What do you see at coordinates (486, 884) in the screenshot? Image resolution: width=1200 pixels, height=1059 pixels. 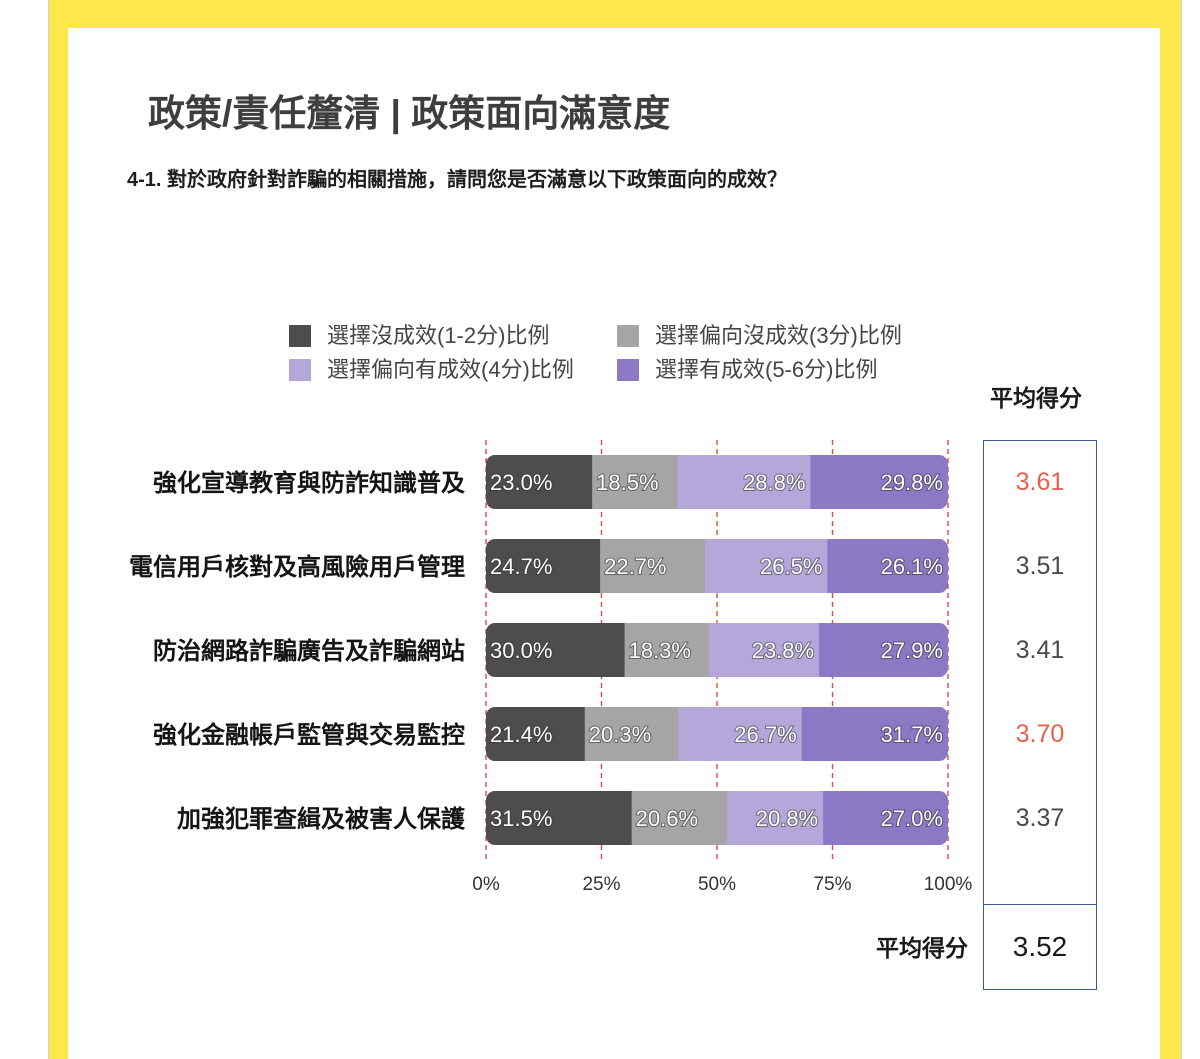 I see `x-tick-label: 0%` at bounding box center [486, 884].